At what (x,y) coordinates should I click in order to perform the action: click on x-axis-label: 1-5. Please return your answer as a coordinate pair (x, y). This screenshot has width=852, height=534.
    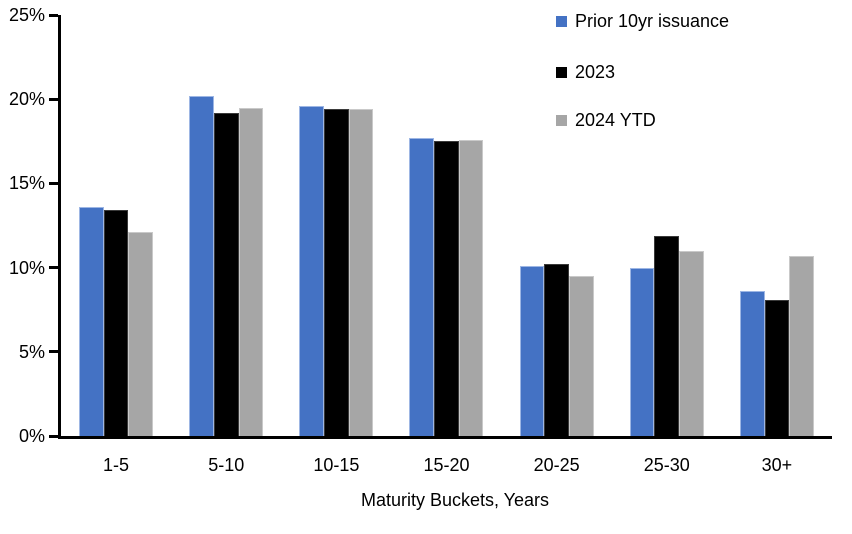
    Looking at the image, I should click on (116, 465).